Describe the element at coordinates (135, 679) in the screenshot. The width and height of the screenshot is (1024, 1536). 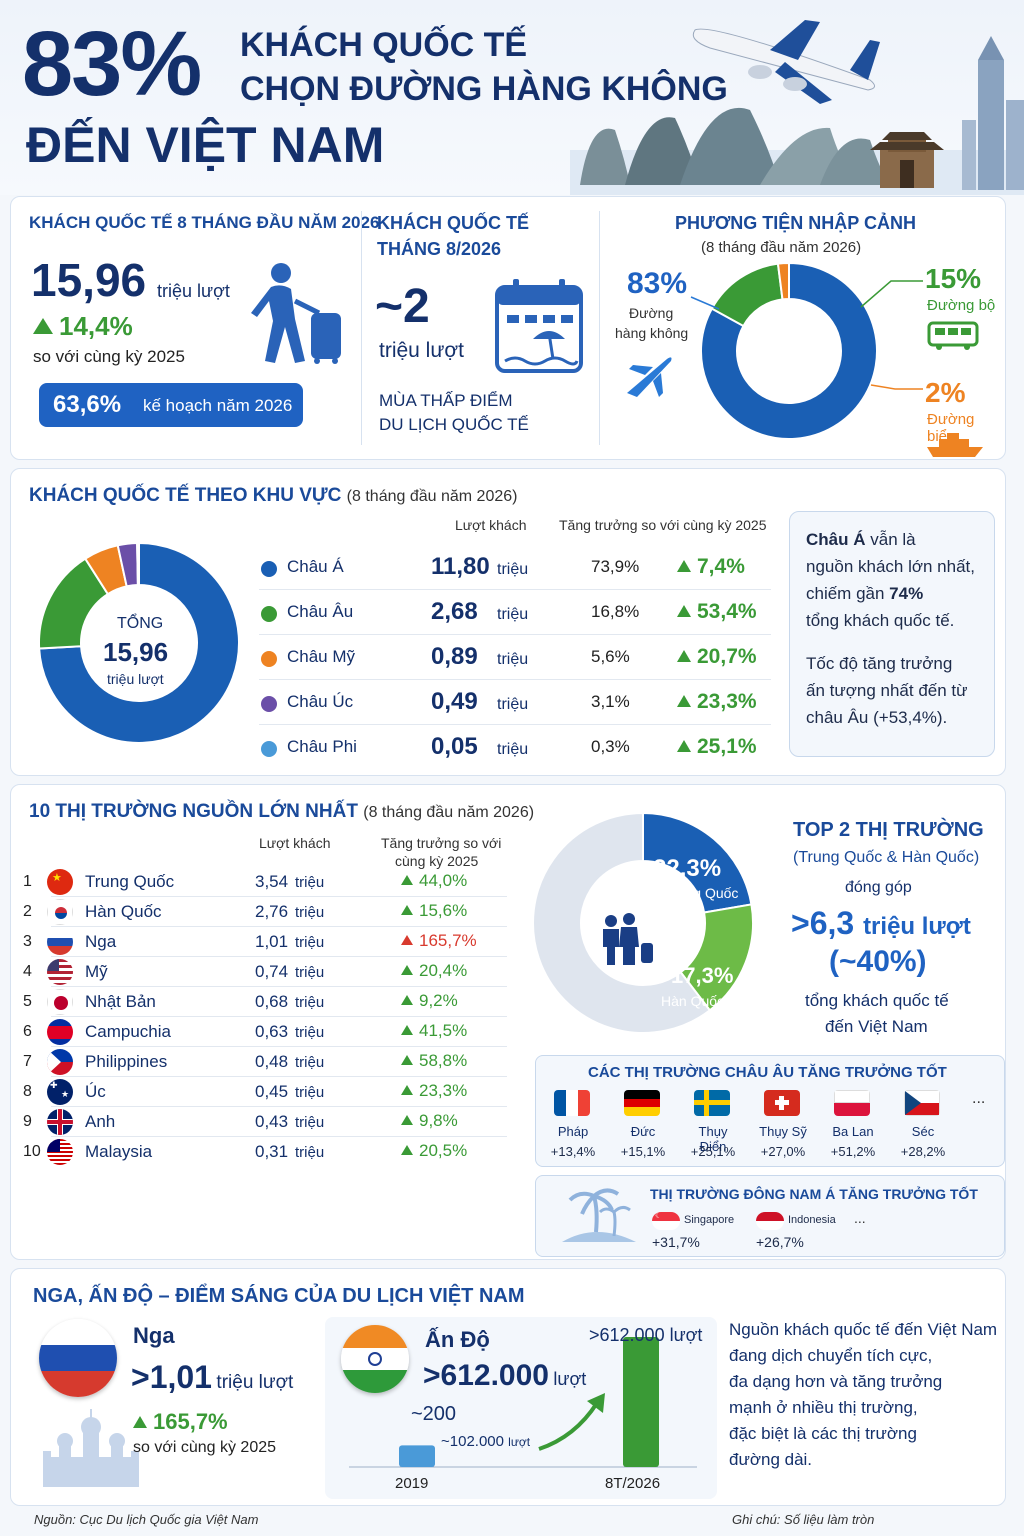
I see `regions-center-unit: triệu lượt` at that location.